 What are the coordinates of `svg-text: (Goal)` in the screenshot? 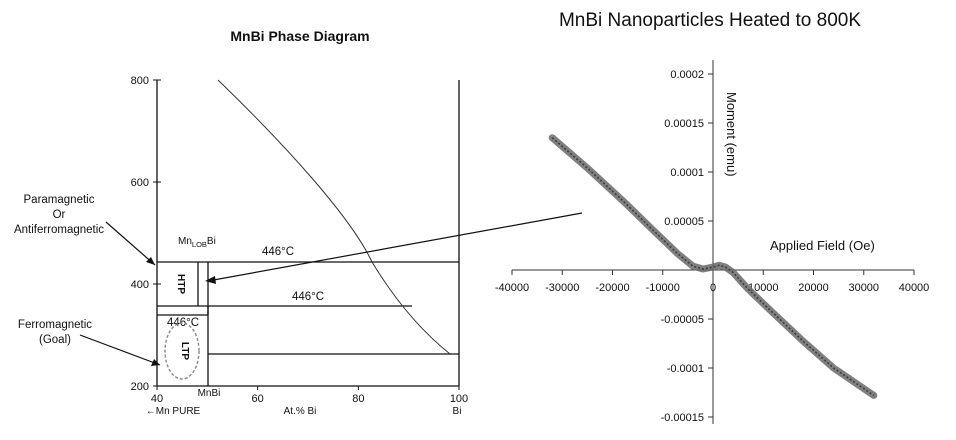 It's located at (55, 340).